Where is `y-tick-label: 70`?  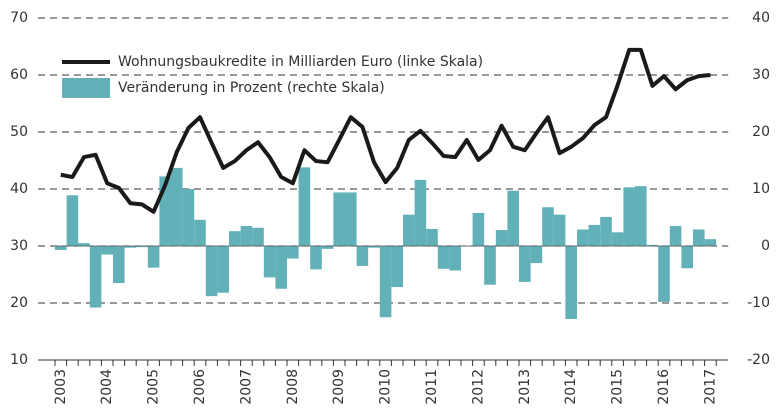 y-tick-label: 70 is located at coordinates (19, 18).